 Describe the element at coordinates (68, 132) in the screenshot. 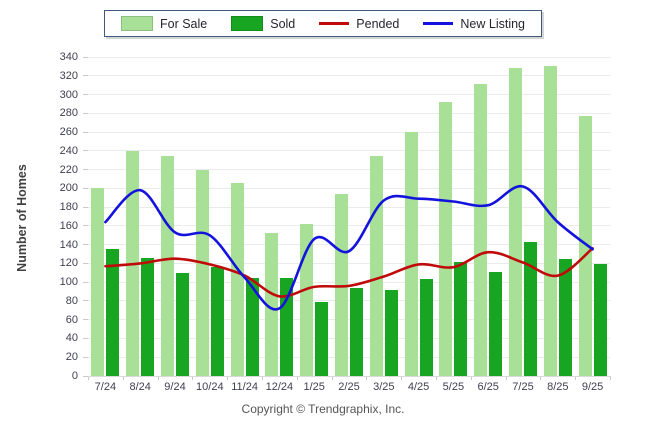

I see `y-axis-tick-label: 260` at that location.